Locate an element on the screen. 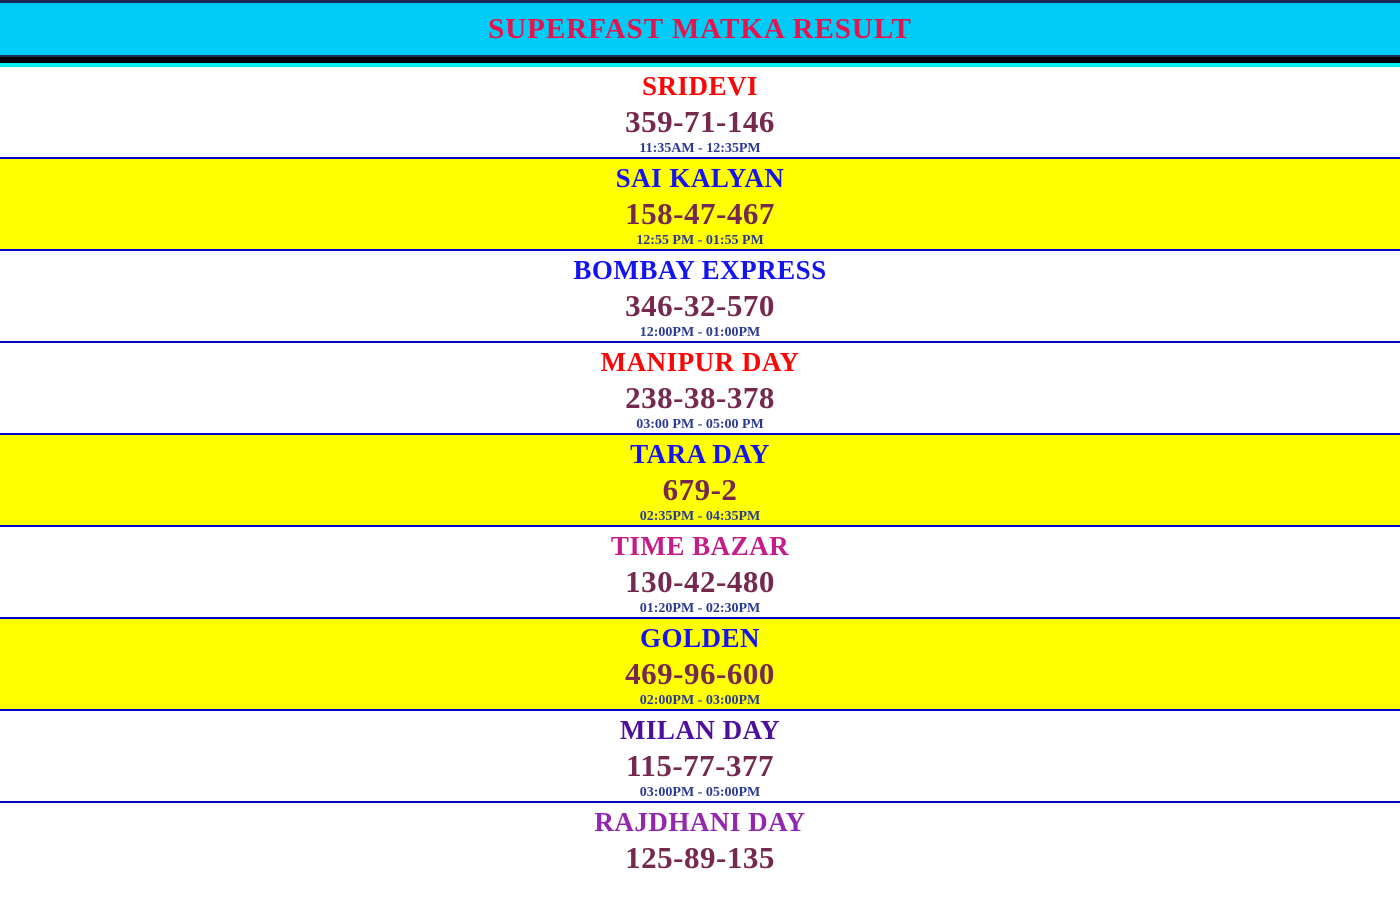 The width and height of the screenshot is (1400, 900). market-name: RAJDHANI DAY is located at coordinates (700, 822).